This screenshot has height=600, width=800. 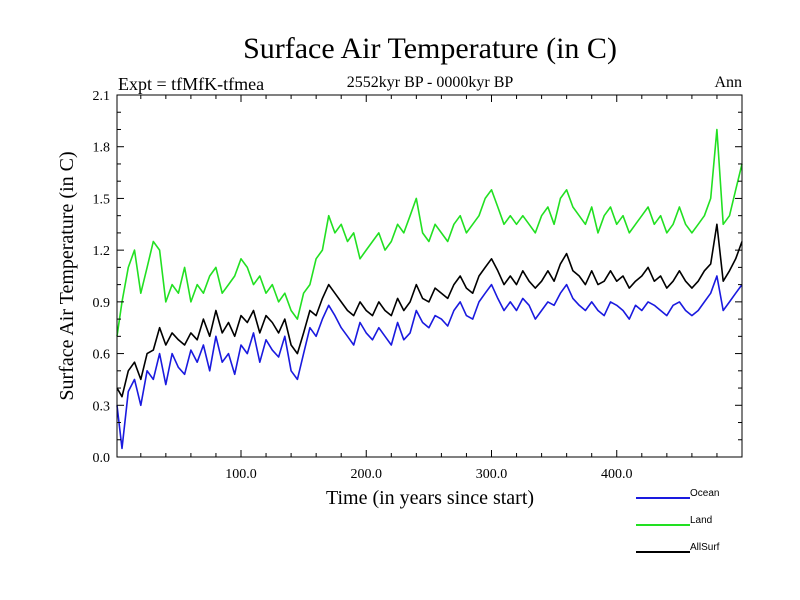 What do you see at coordinates (678, 520) in the screenshot?
I see `legend: Ocean Land AllSurf` at bounding box center [678, 520].